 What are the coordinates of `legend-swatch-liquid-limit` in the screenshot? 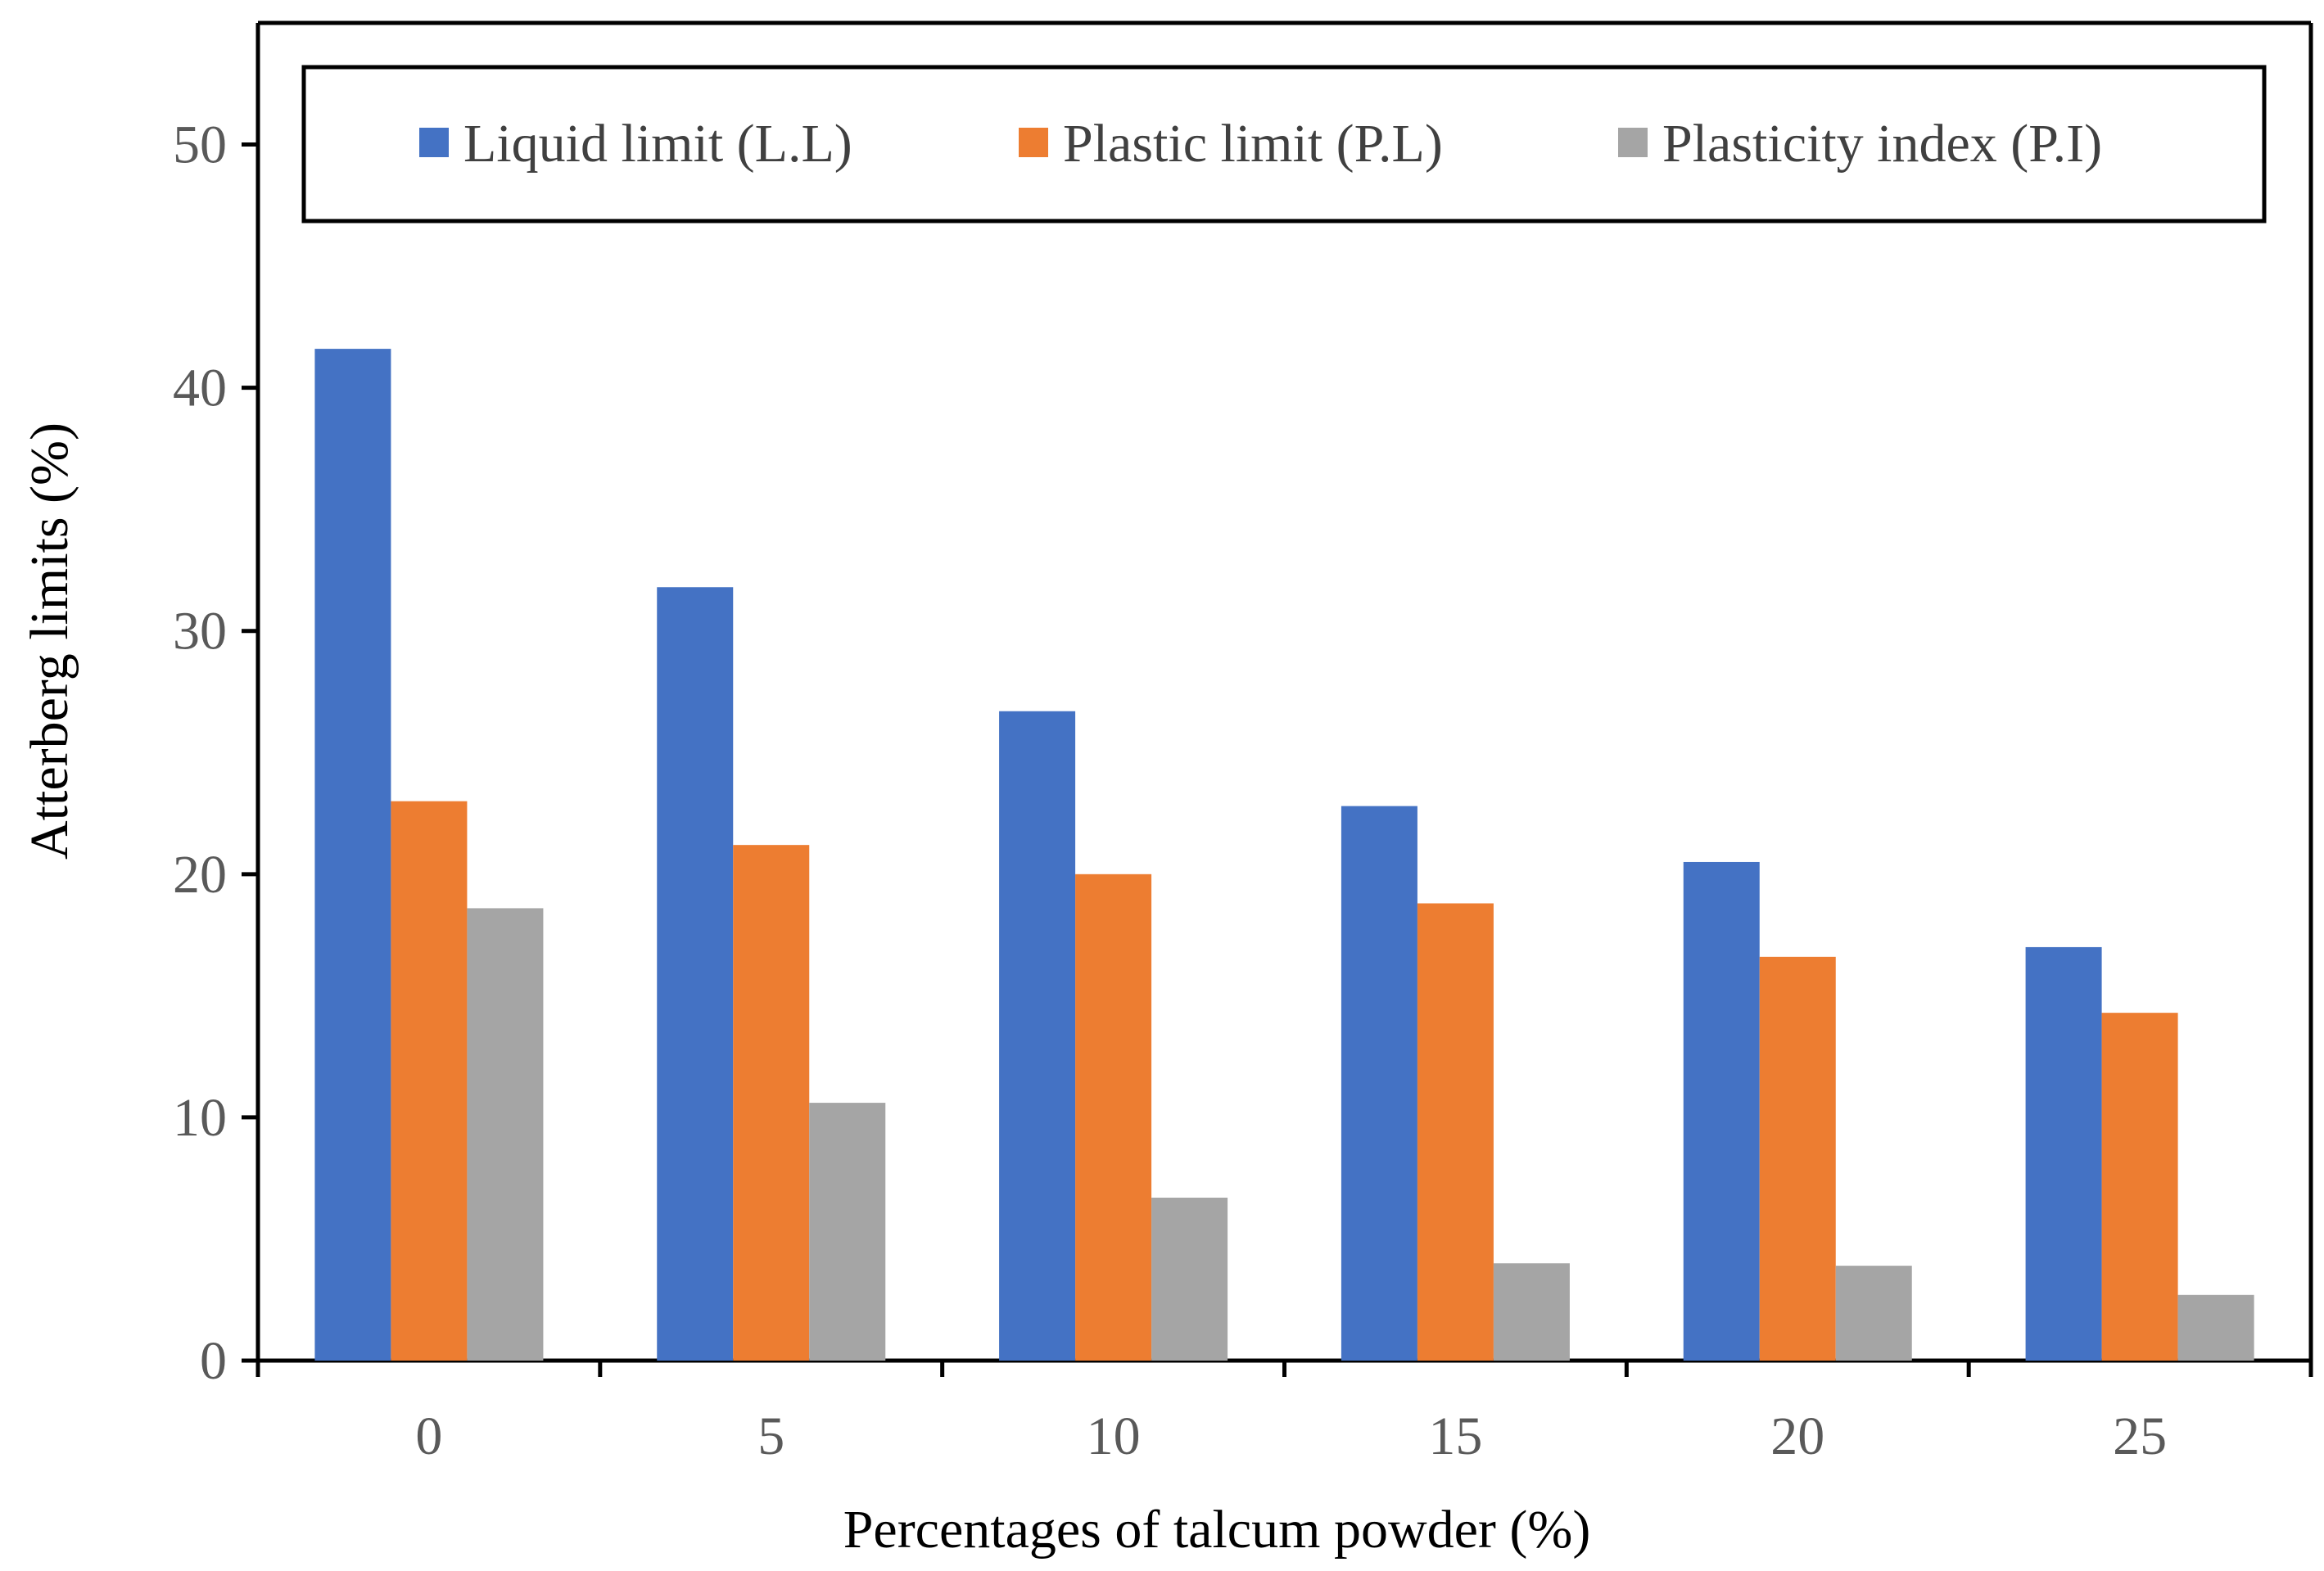 It's located at (434, 142).